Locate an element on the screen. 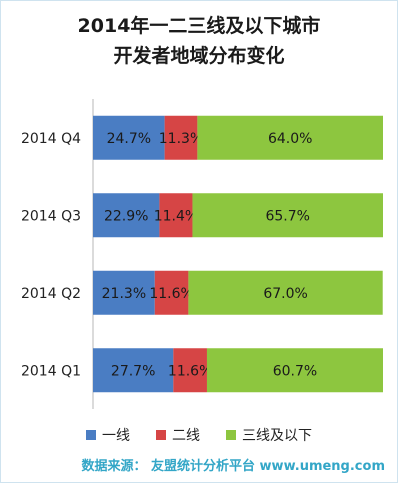 The height and width of the screenshot is (485, 400). data-label: 21.3% is located at coordinates (124, 294).